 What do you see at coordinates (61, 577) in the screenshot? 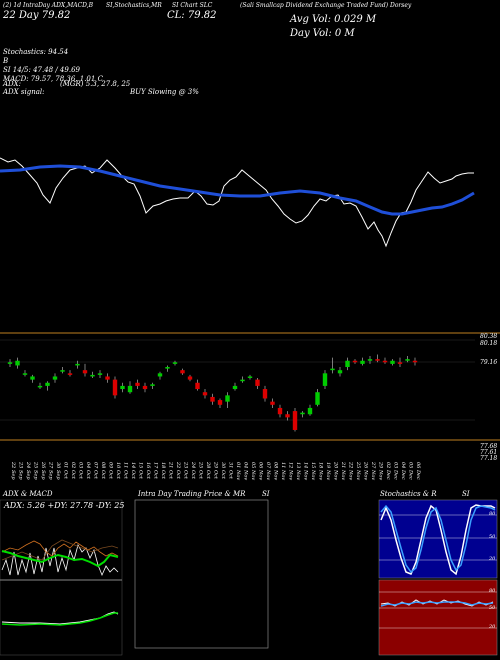
I see `adx-macd-panel` at bounding box center [61, 577].